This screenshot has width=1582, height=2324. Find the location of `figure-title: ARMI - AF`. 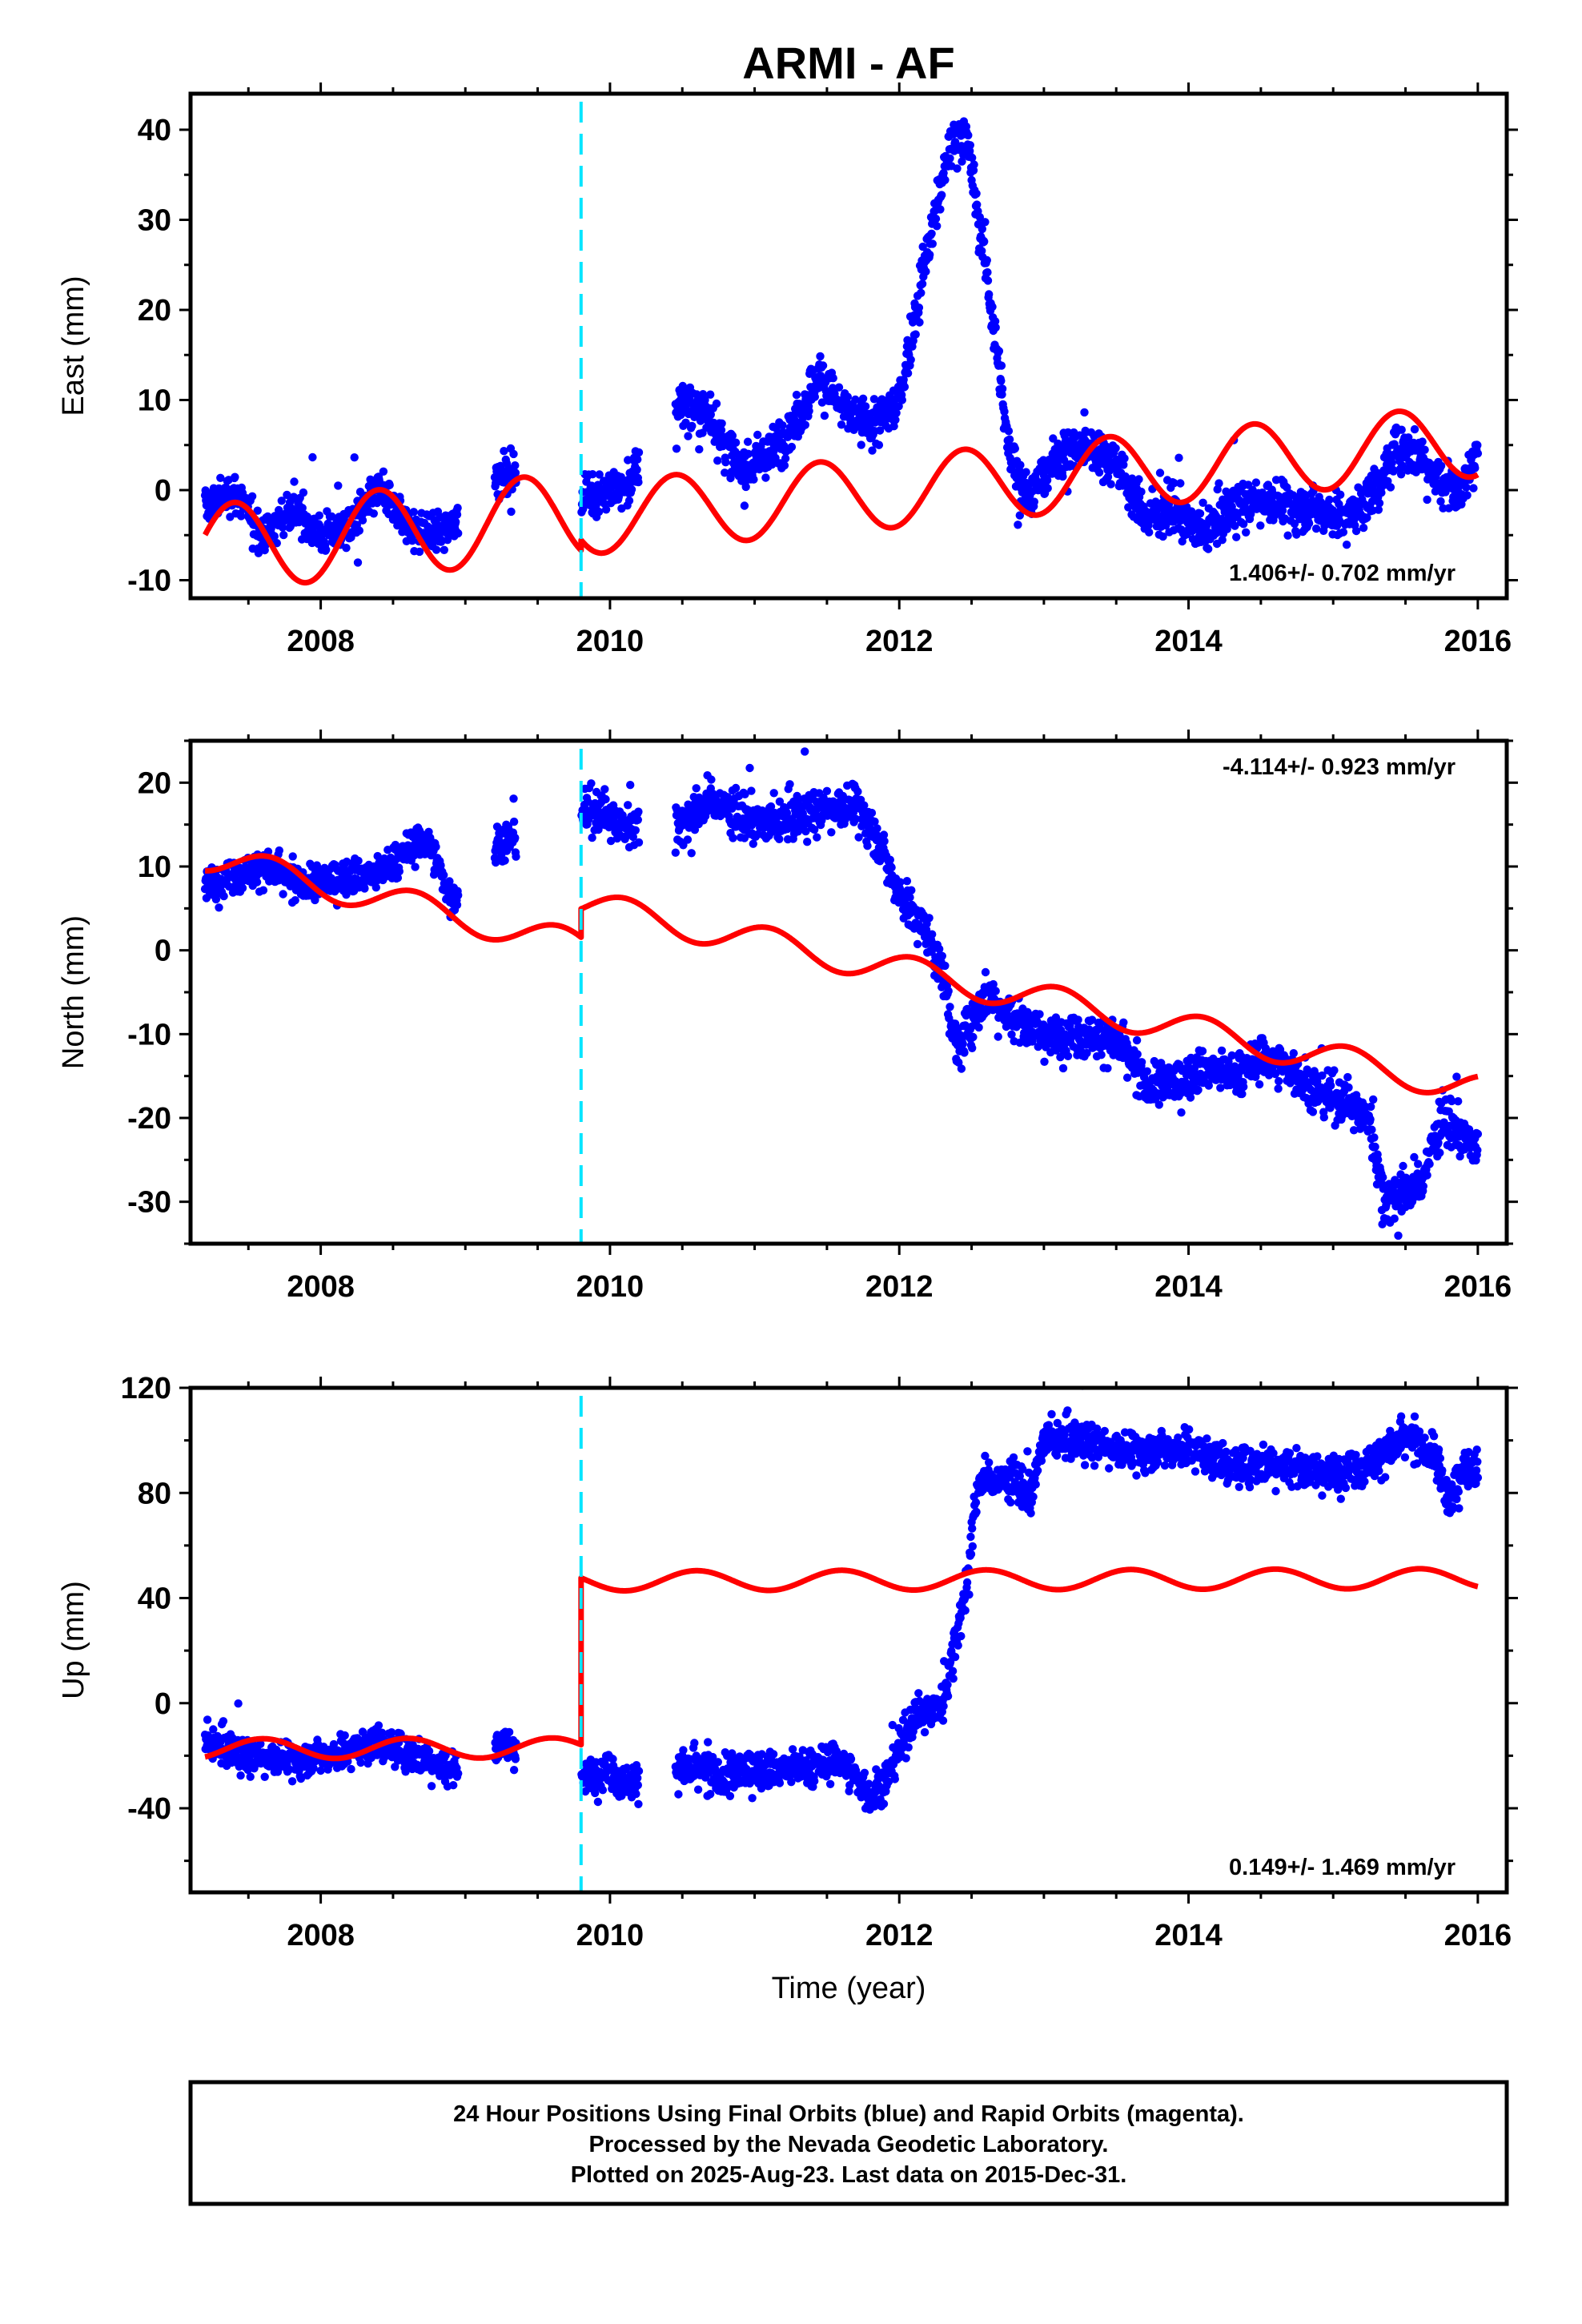

figure-title: ARMI - AF is located at coordinates (848, 63).